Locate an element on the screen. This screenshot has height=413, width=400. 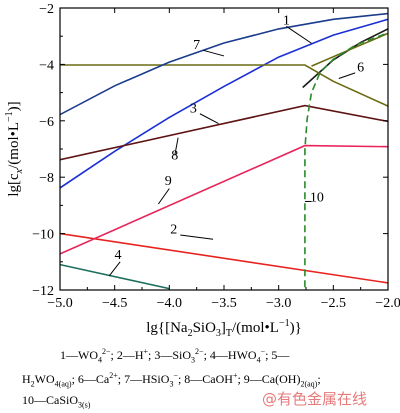
x-tick-label: −5.0 is located at coordinates (59, 303).